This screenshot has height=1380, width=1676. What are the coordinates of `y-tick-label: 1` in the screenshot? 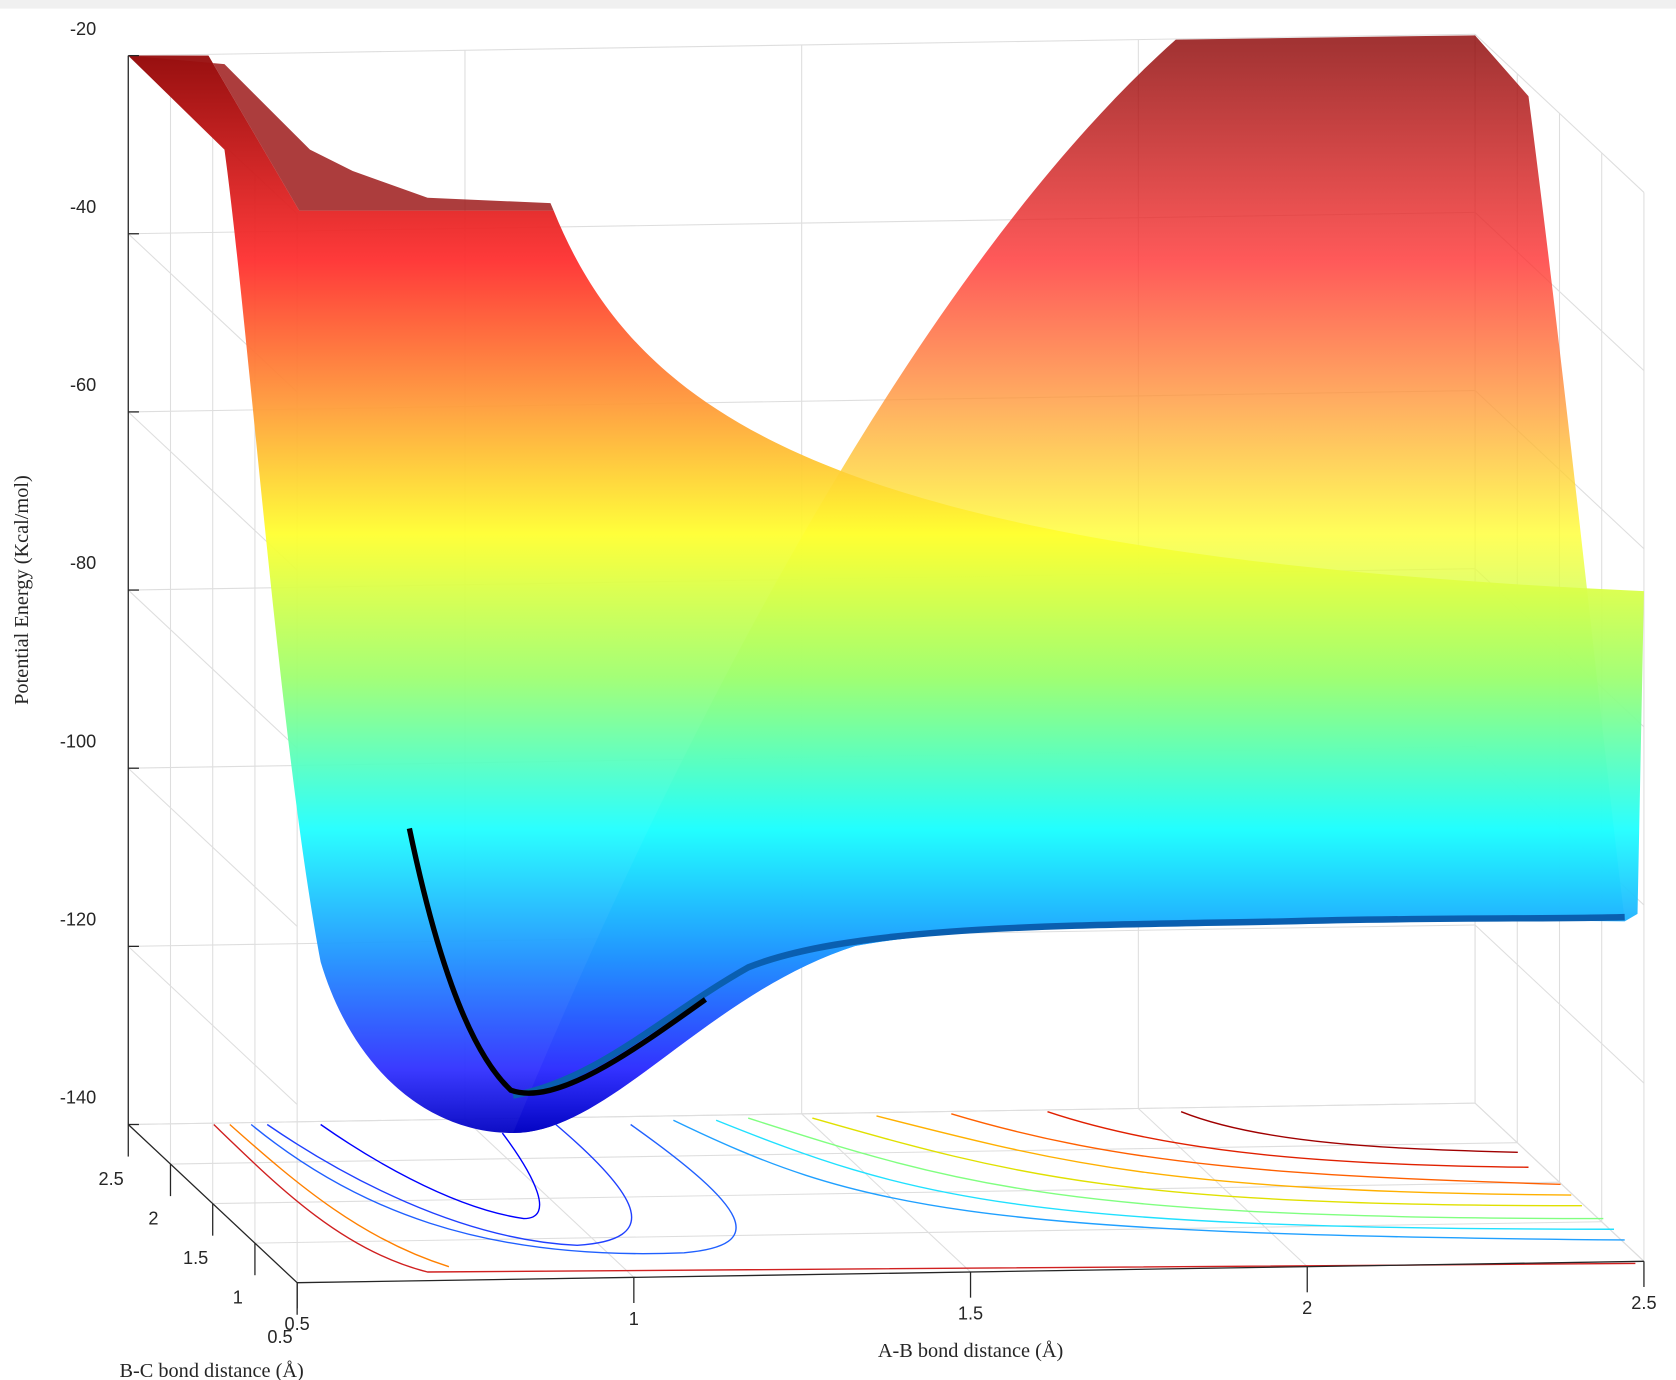 It's located at (238, 1298).